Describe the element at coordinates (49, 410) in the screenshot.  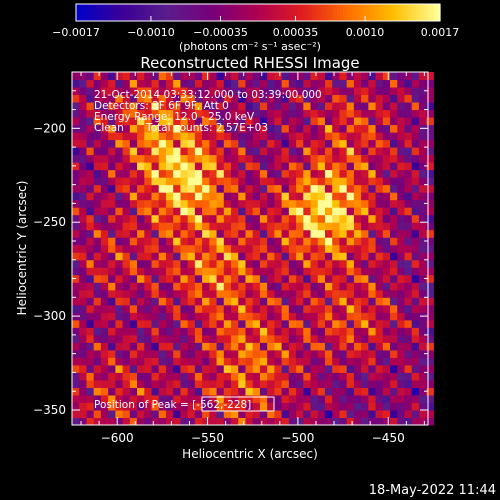
I see `y-tick-label: −350` at that location.